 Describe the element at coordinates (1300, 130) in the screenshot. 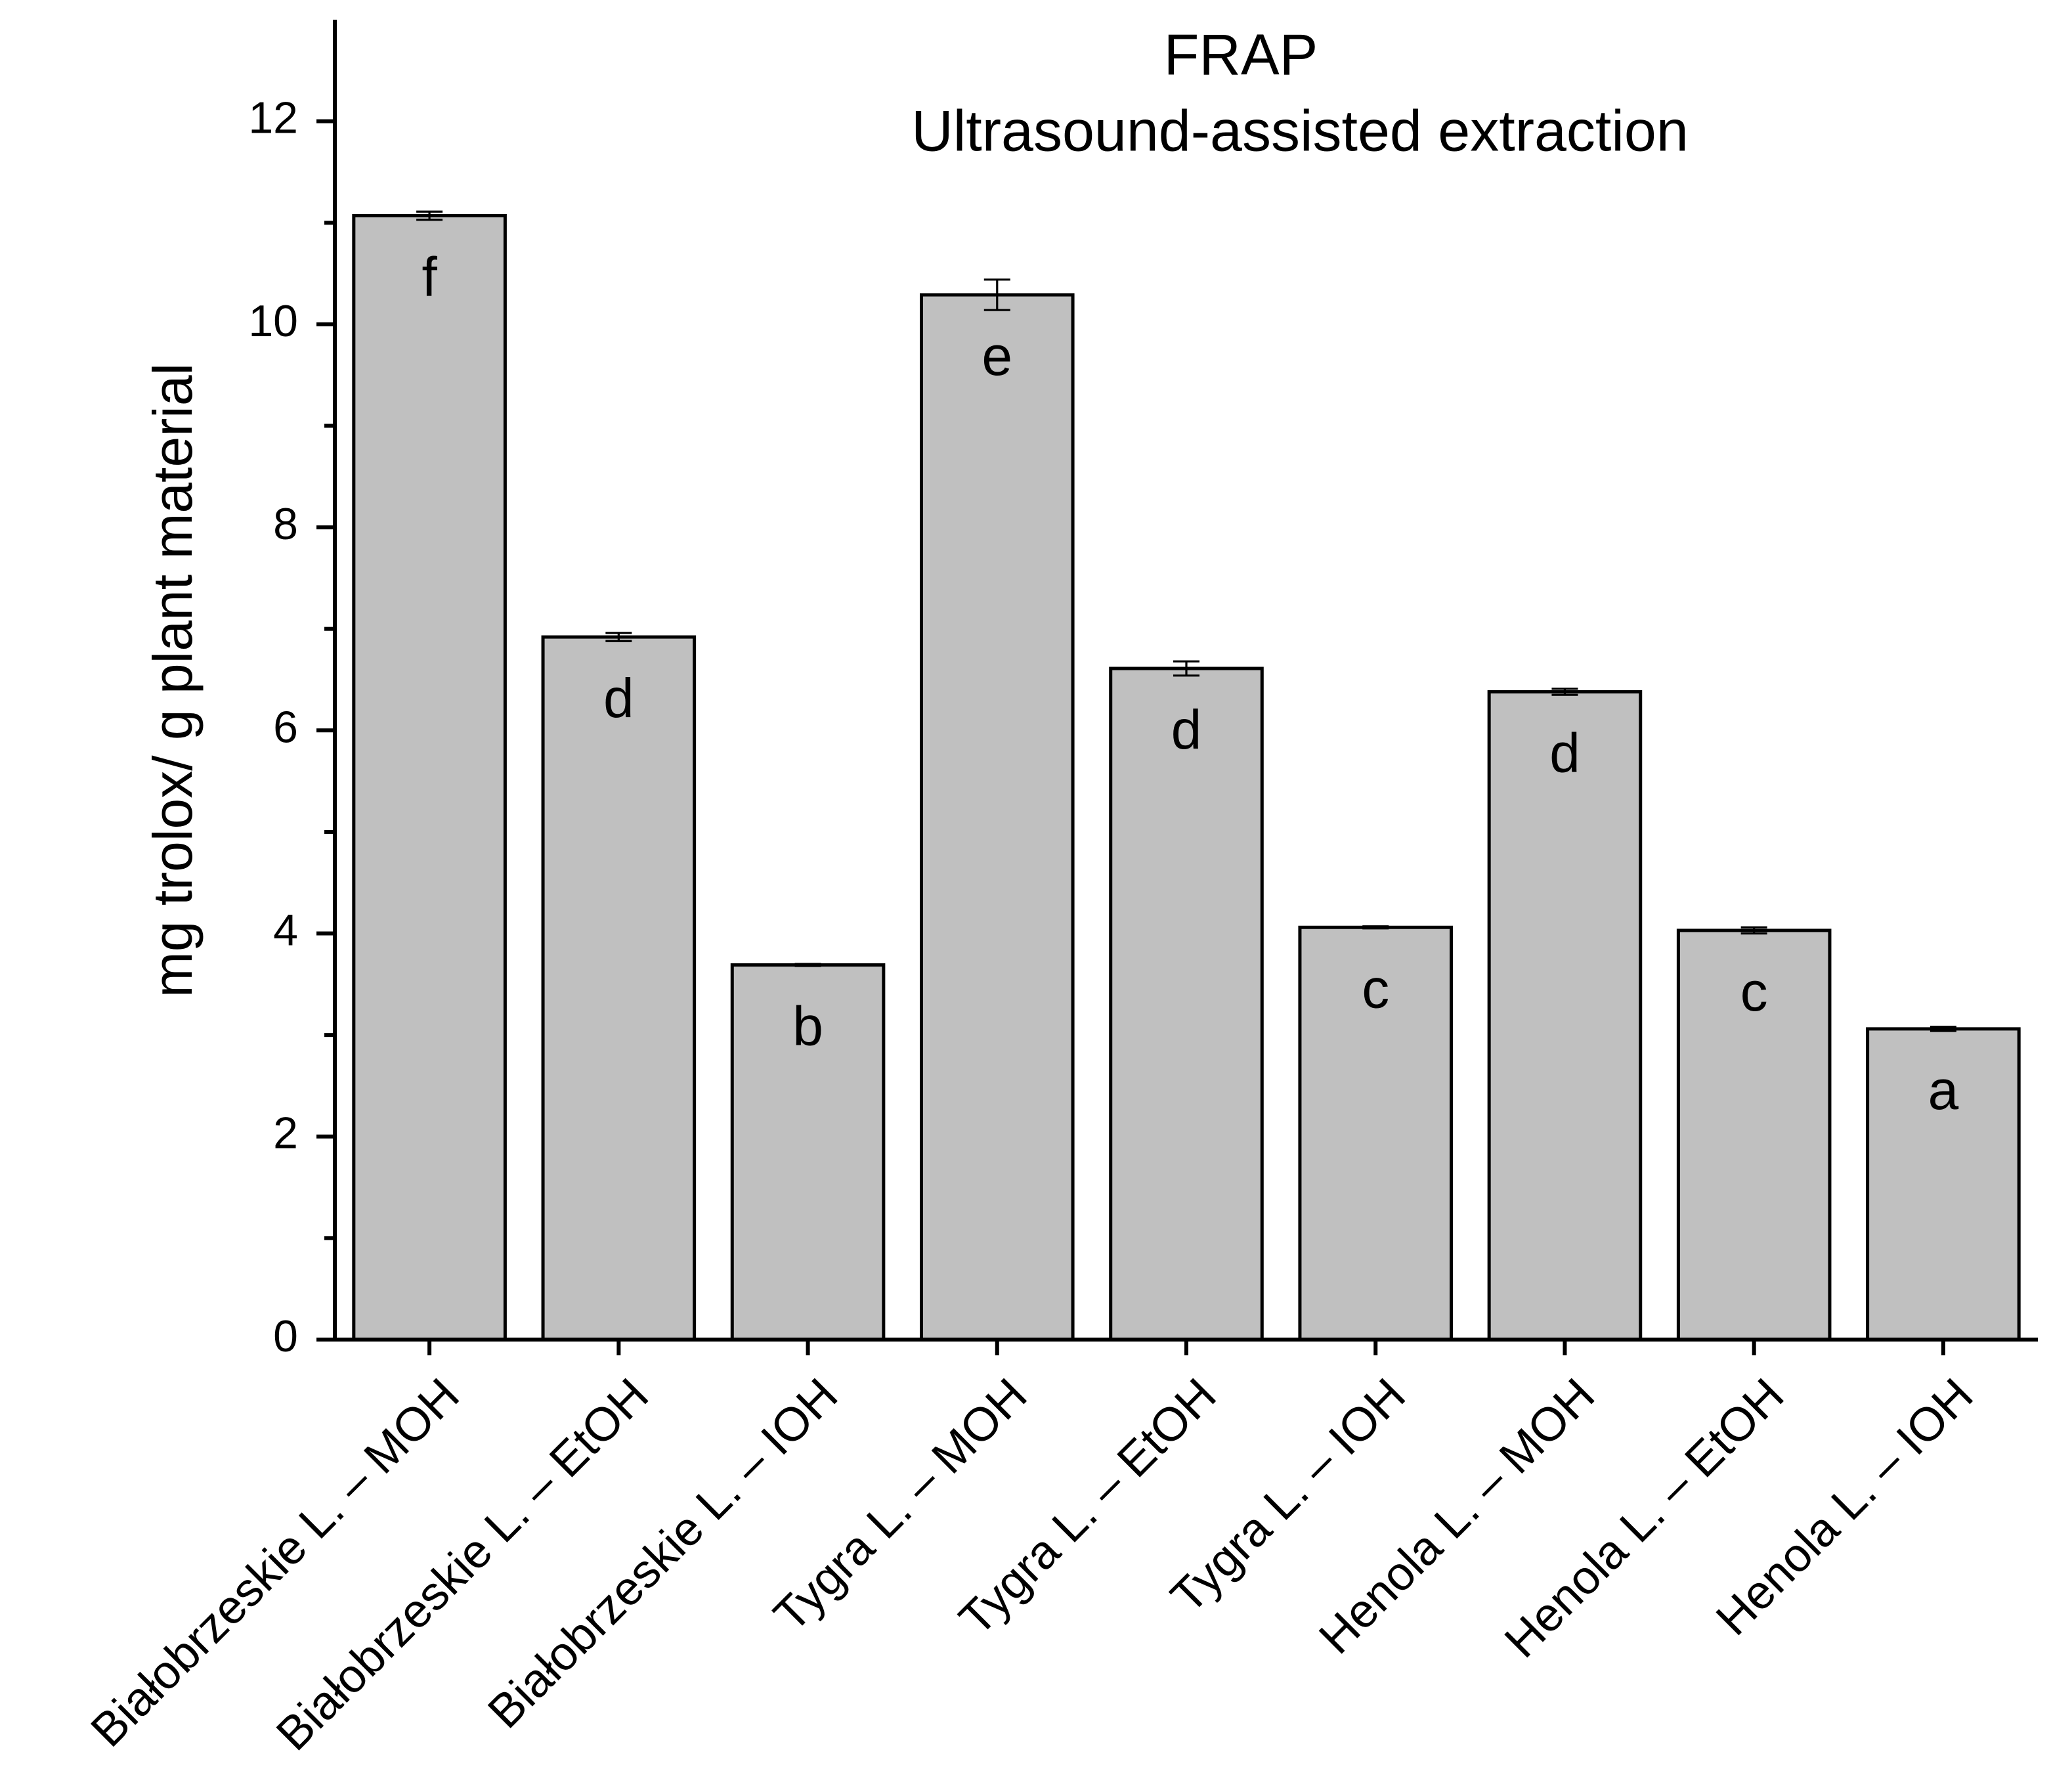

I see `chart-subtitle: Ultrasound-assisted extraction` at that location.